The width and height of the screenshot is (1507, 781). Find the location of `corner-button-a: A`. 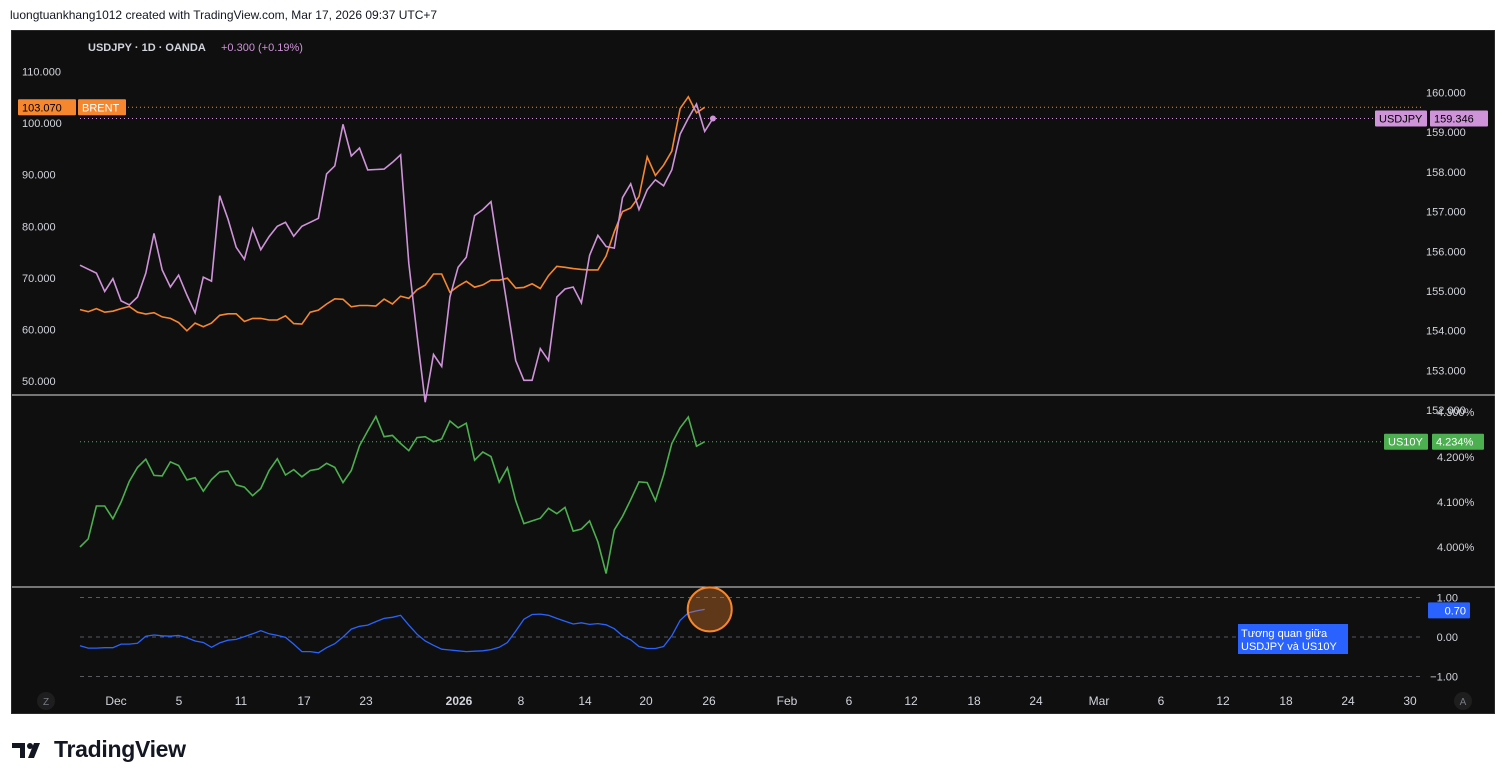

corner-button-a: A is located at coordinates (1463, 701).